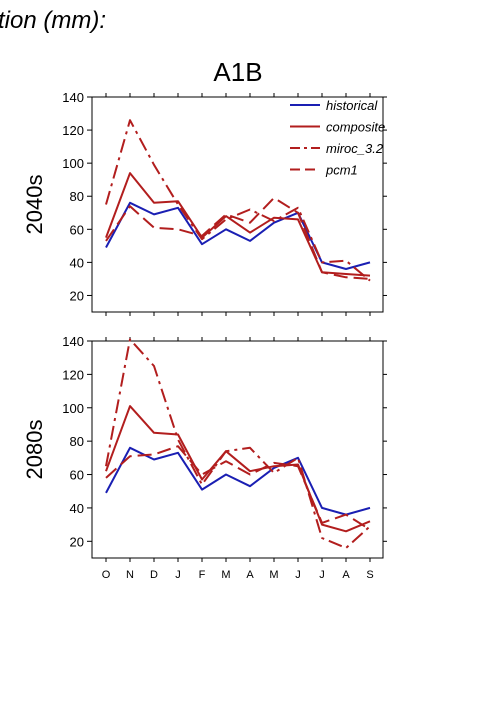 The width and height of the screenshot is (501, 709). Describe the element at coordinates (369, 575) in the screenshot. I see `x-tick-label: S` at that location.